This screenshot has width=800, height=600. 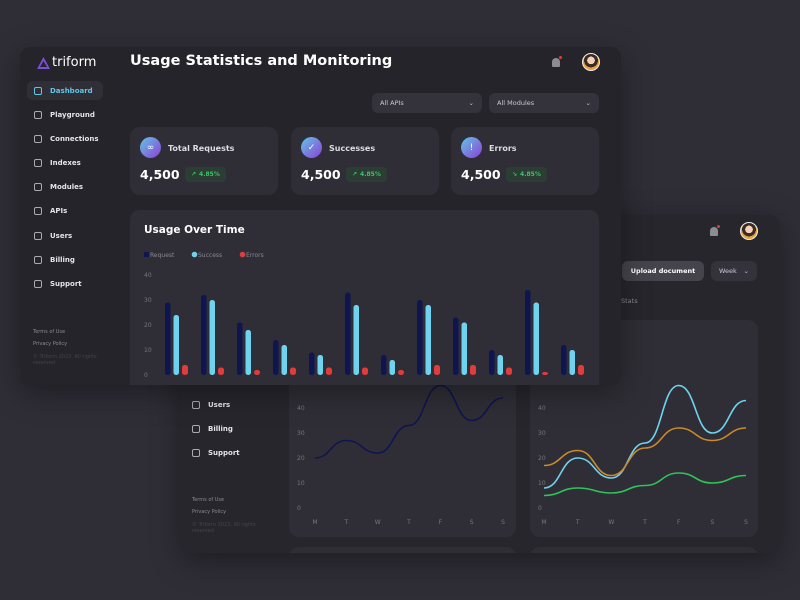 I want to click on bottom-card, so click(x=644, y=550).